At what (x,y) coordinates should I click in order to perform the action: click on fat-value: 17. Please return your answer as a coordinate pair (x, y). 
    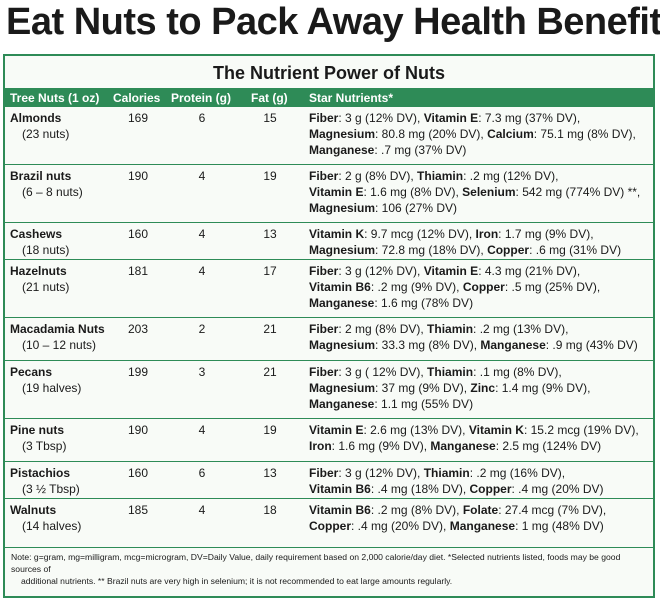
    Looking at the image, I should click on (270, 271).